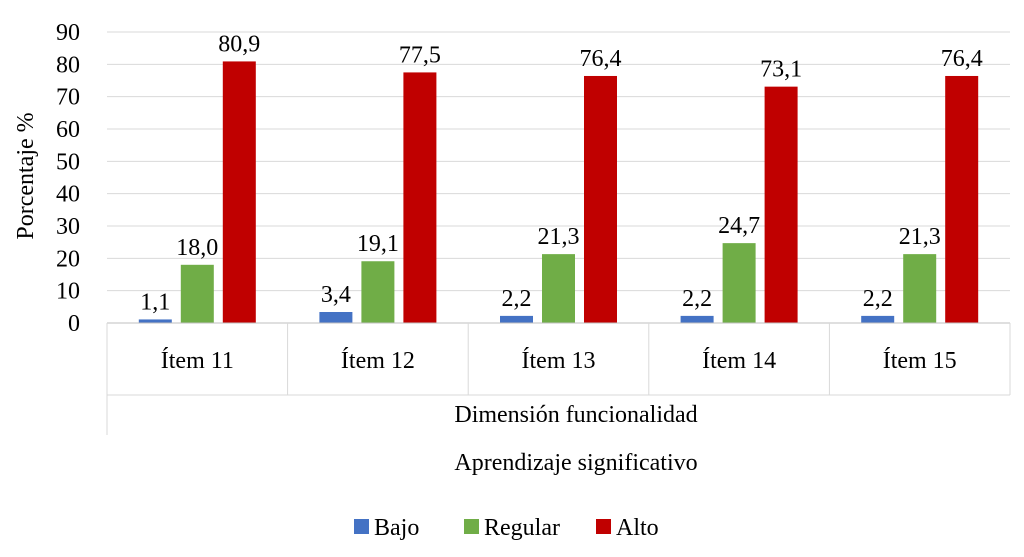  I want to click on x-tick-label: Ítem 13, so click(559, 361).